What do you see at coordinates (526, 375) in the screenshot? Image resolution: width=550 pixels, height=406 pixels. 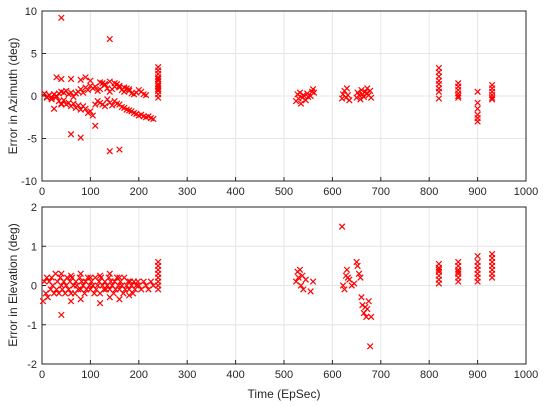 I see `elevation-xtick-label: 1000` at bounding box center [526, 375].